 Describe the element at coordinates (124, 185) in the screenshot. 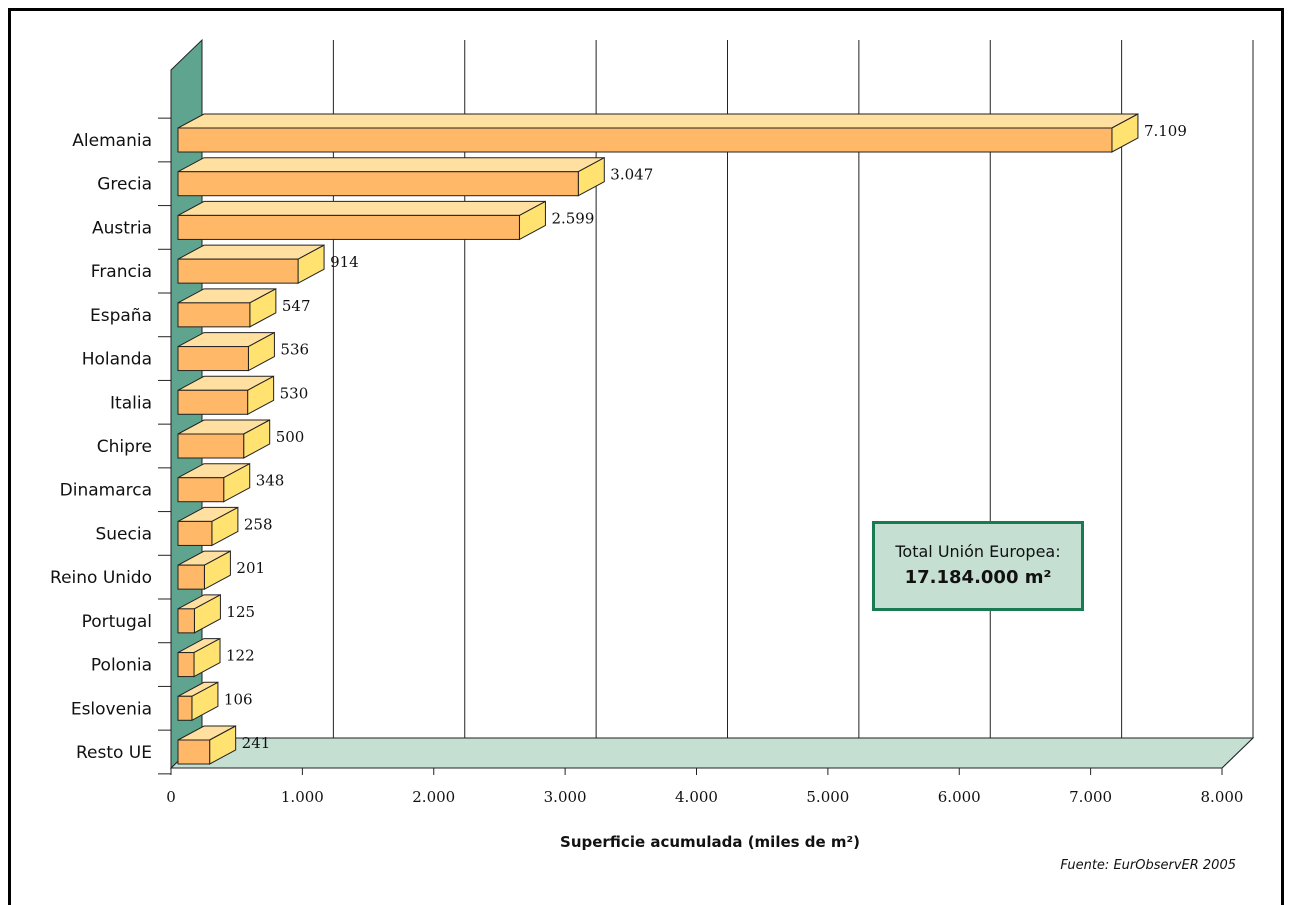

I see `category-label: Grecia` at that location.